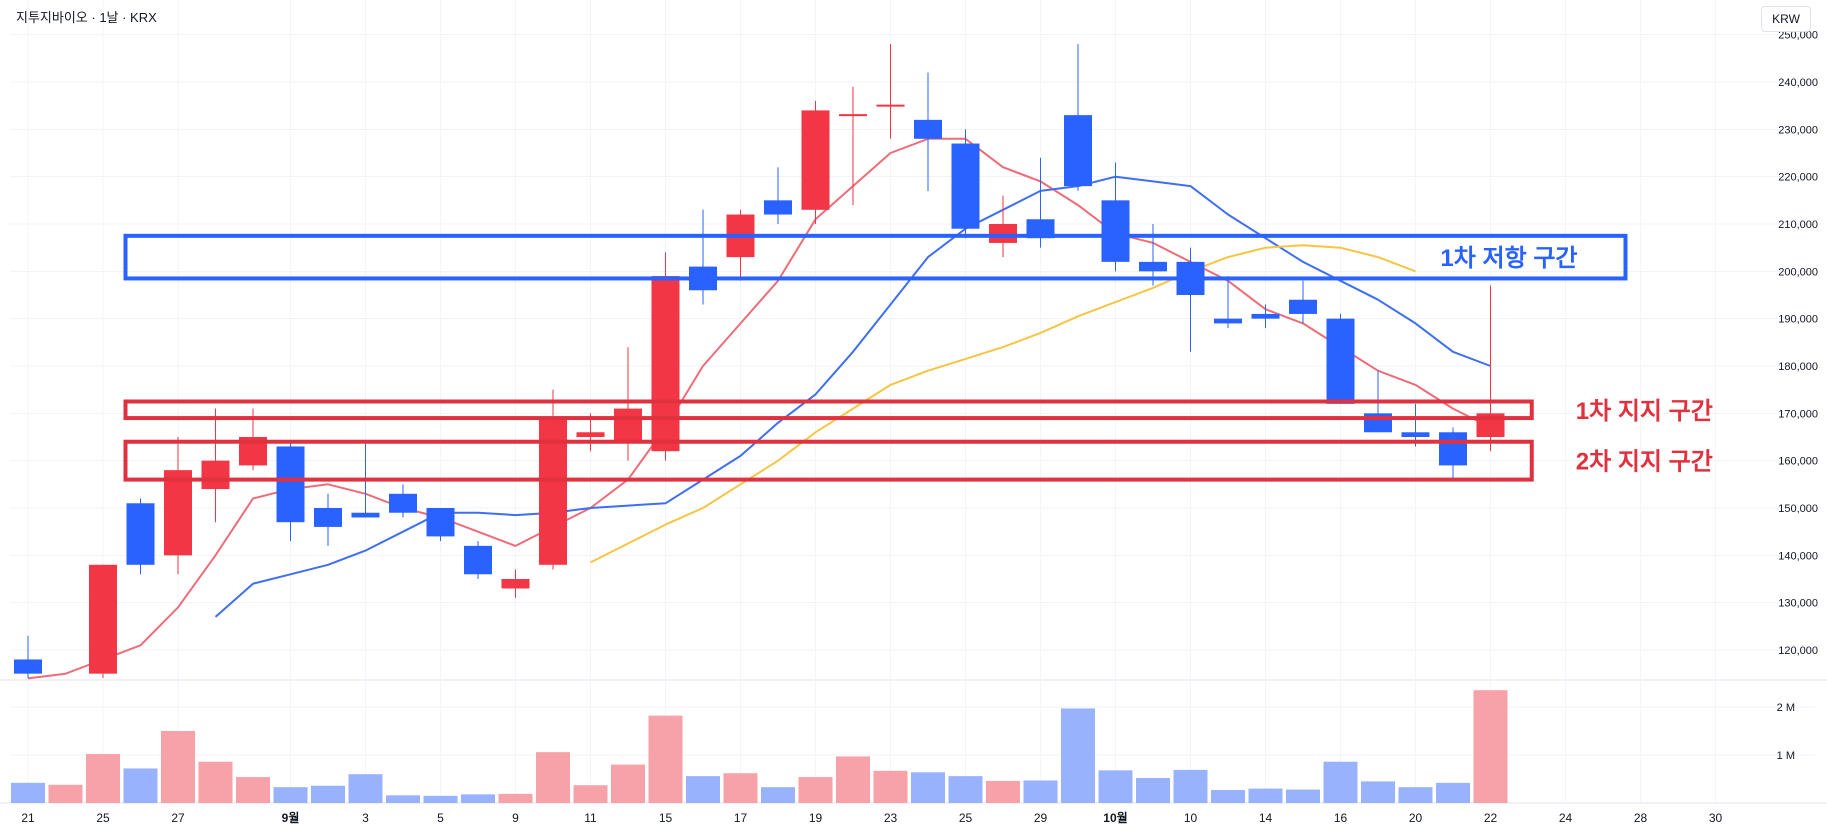  What do you see at coordinates (1798, 604) in the screenshot?
I see `price-tick-label: 130,000` at bounding box center [1798, 604].